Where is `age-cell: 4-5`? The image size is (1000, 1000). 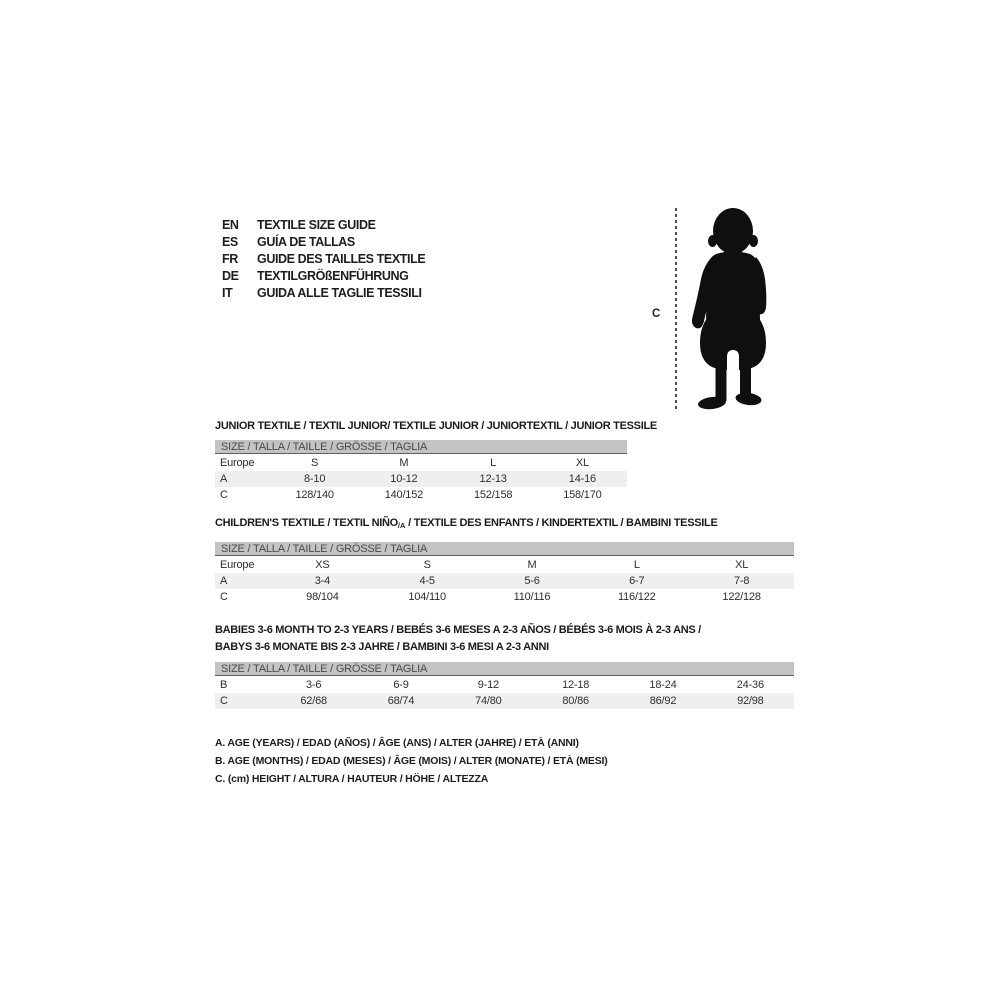 age-cell: 4-5 is located at coordinates (427, 581).